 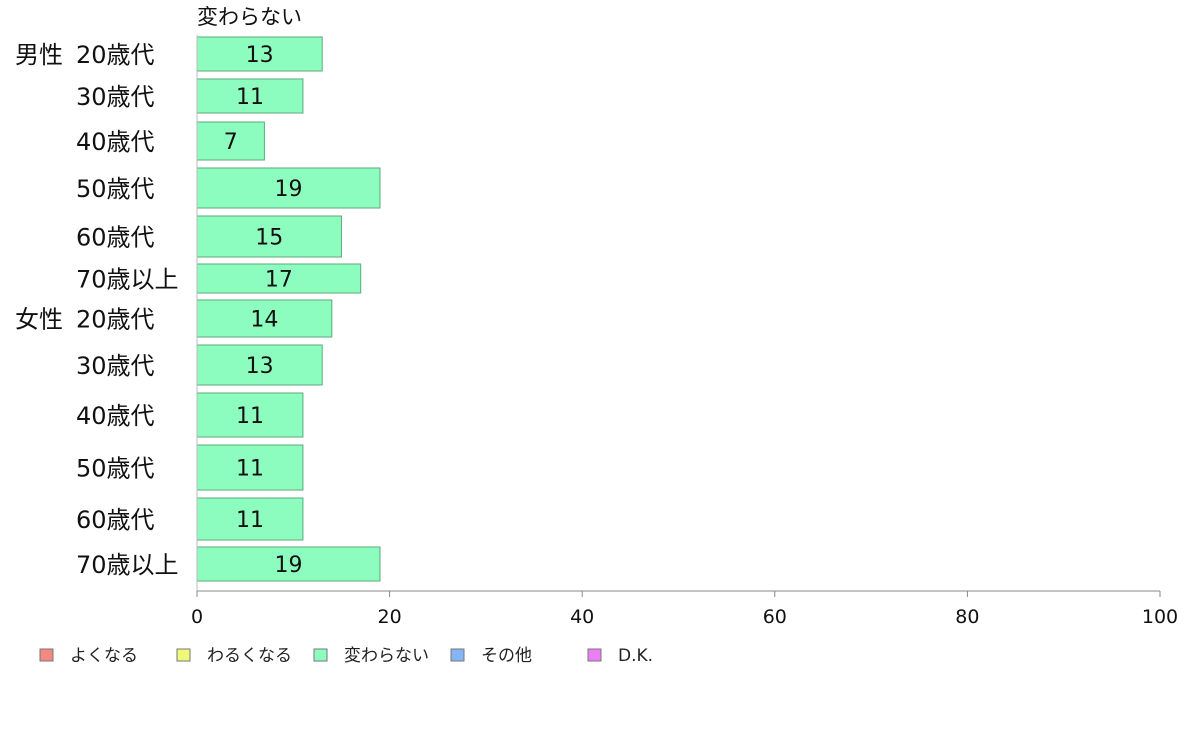 I want to click on x-tick-label: 60, so click(x=775, y=617).